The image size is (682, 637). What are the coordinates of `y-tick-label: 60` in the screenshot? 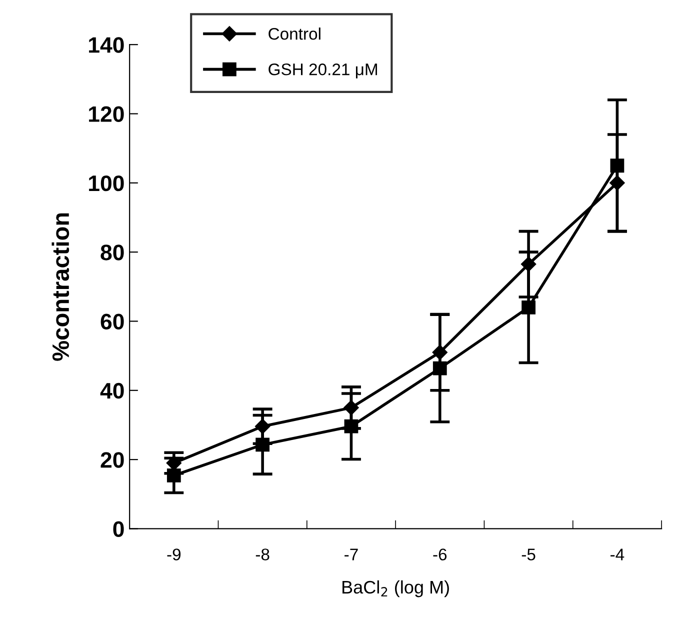 It's located at (112, 322).